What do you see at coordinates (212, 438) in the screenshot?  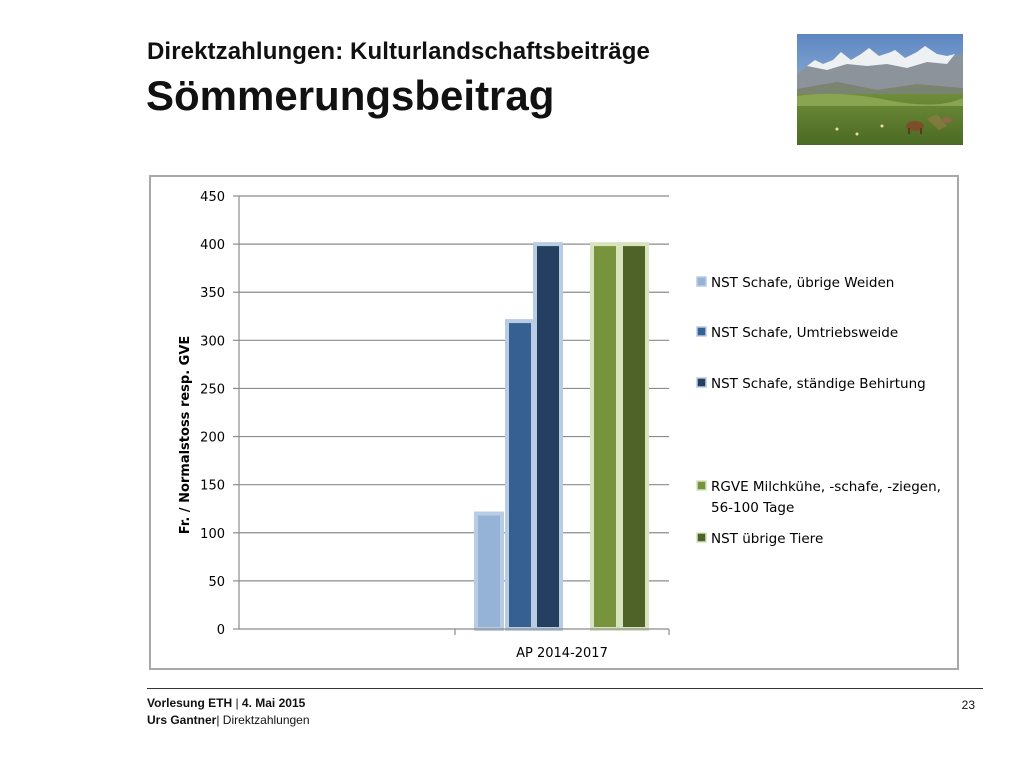 I see `y-tick-label: 200` at bounding box center [212, 438].